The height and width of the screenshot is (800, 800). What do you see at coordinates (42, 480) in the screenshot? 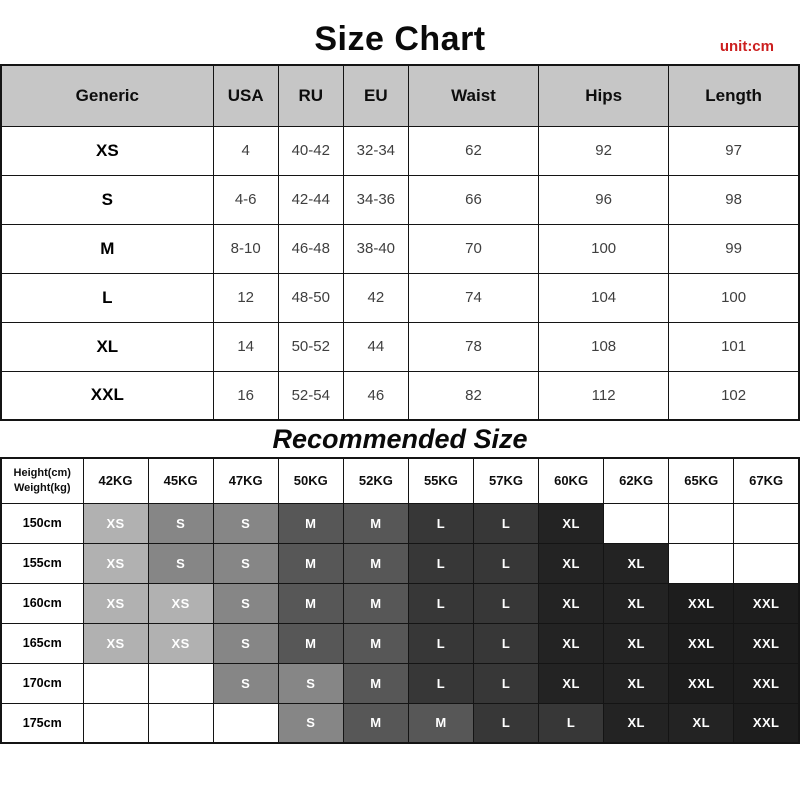
I see `corner-header: Height(cm) Weight(kg)` at bounding box center [42, 480].